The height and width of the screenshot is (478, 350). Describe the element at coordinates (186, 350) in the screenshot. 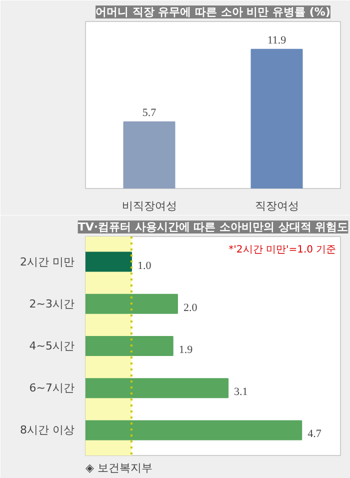

I see `data-label: 1.9` at that location.